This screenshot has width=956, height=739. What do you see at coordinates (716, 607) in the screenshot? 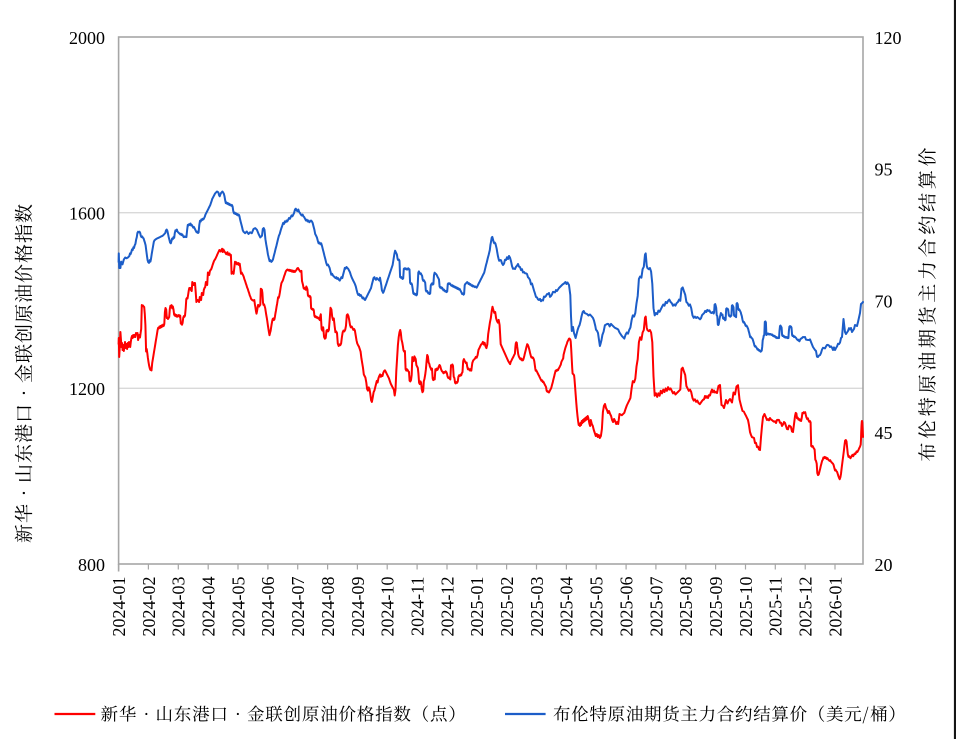
I see `svg-text: 2025-09` at bounding box center [716, 607].